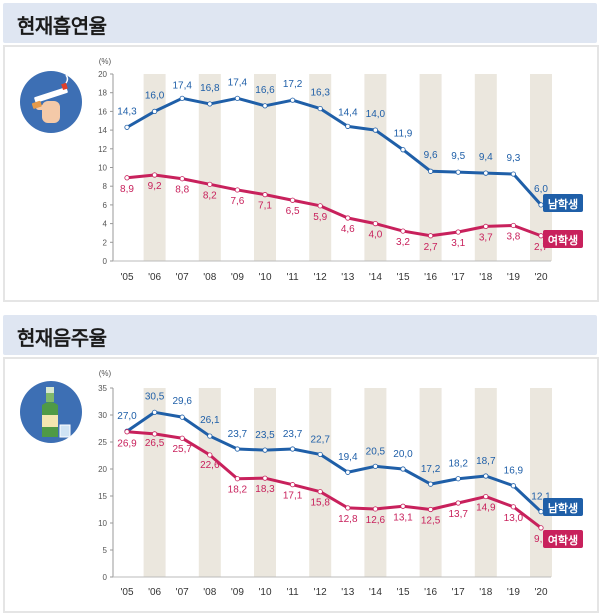 Image resolution: width=600 pixels, height=615 pixels. Describe the element at coordinates (485, 277) in the screenshot. I see `x-tick-label: '18` at that location.